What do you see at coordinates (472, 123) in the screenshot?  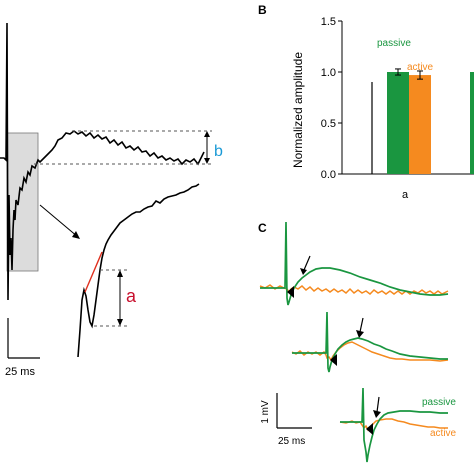 I see `partial-bar-next-group` at bounding box center [472, 123].